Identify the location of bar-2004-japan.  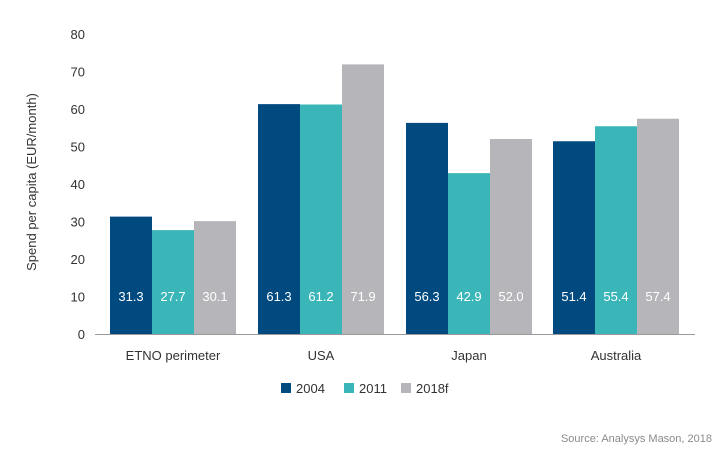
(427, 228).